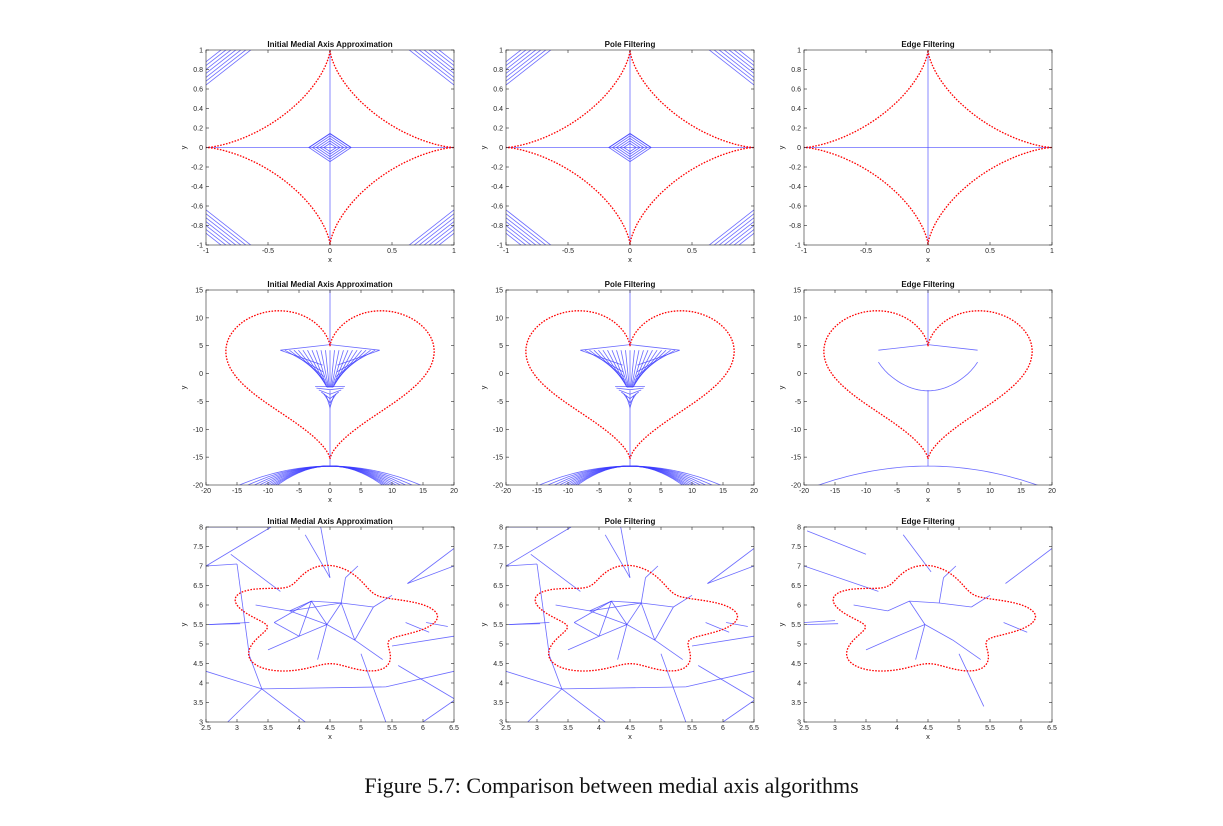  Describe the element at coordinates (198, 458) in the screenshot. I see `y-tick-label: -15` at that location.